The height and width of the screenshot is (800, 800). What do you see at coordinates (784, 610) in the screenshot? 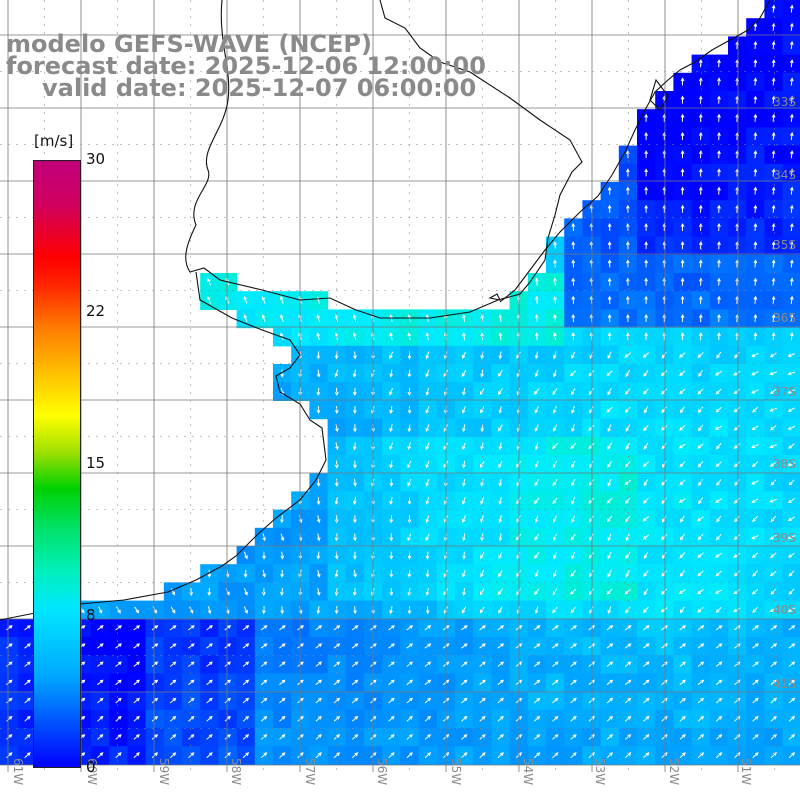
I see `lat-label: 40S` at bounding box center [784, 610].